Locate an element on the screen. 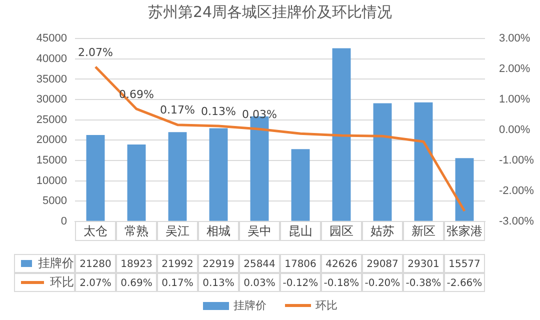 The width and height of the screenshot is (540, 320). data-label: -2.66% is located at coordinates (464, 282).